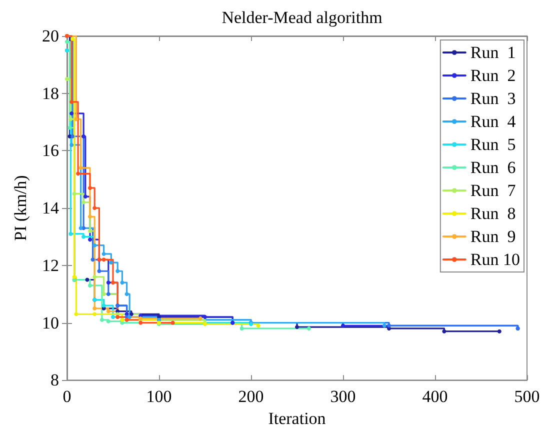 This screenshot has width=546, height=432. I want to click on y-tick-label: 14, so click(51, 208).